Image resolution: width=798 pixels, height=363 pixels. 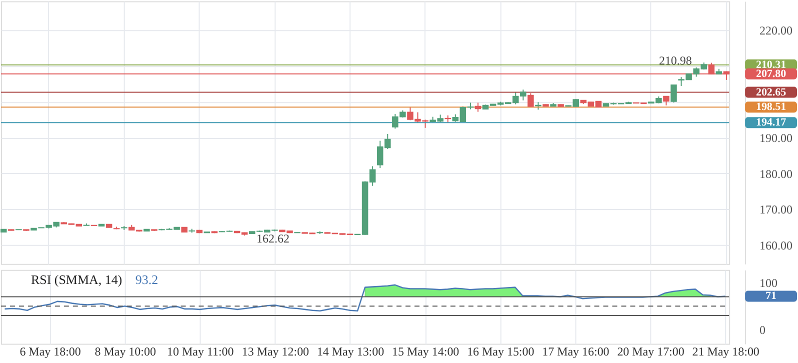 I want to click on x-tick-label: 20 May 17:00, so click(x=650, y=351).